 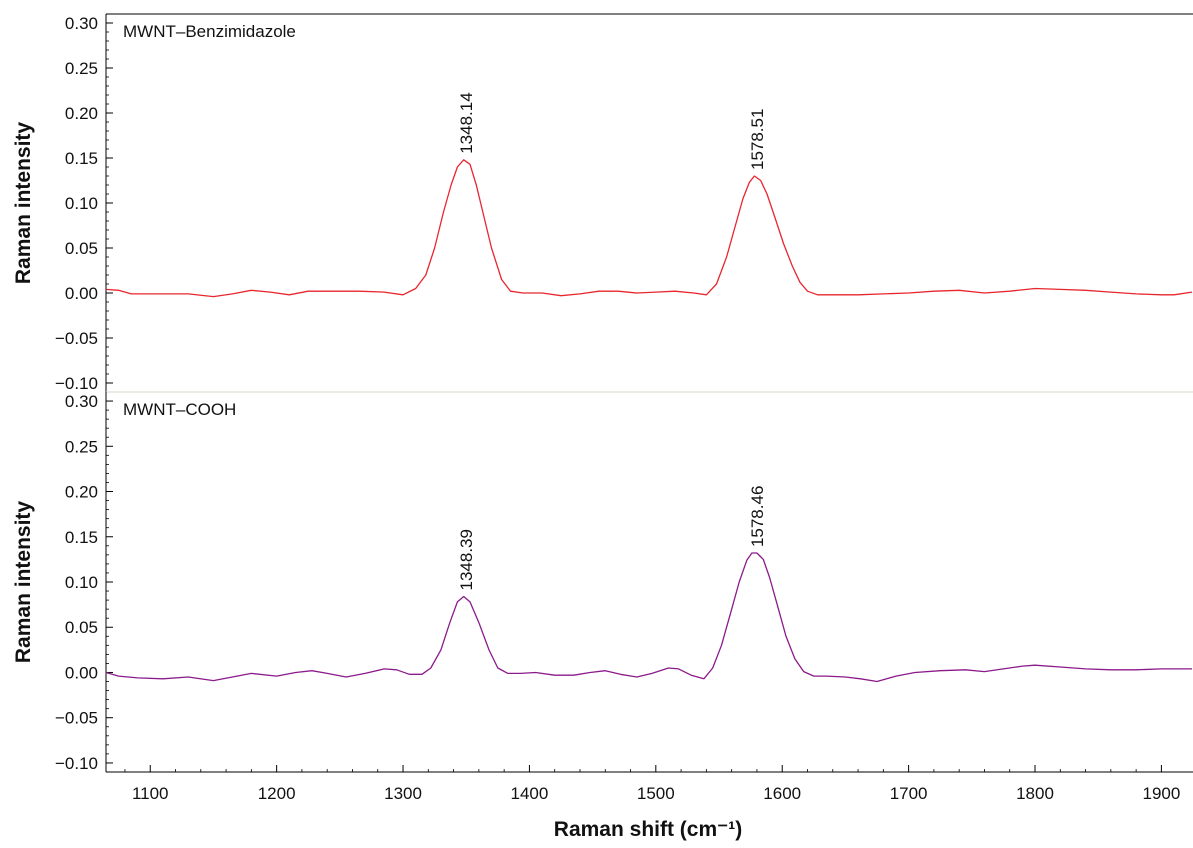 What do you see at coordinates (1161, 793) in the screenshot?
I see `panel-bottom-x-tick-label: 1900` at bounding box center [1161, 793].